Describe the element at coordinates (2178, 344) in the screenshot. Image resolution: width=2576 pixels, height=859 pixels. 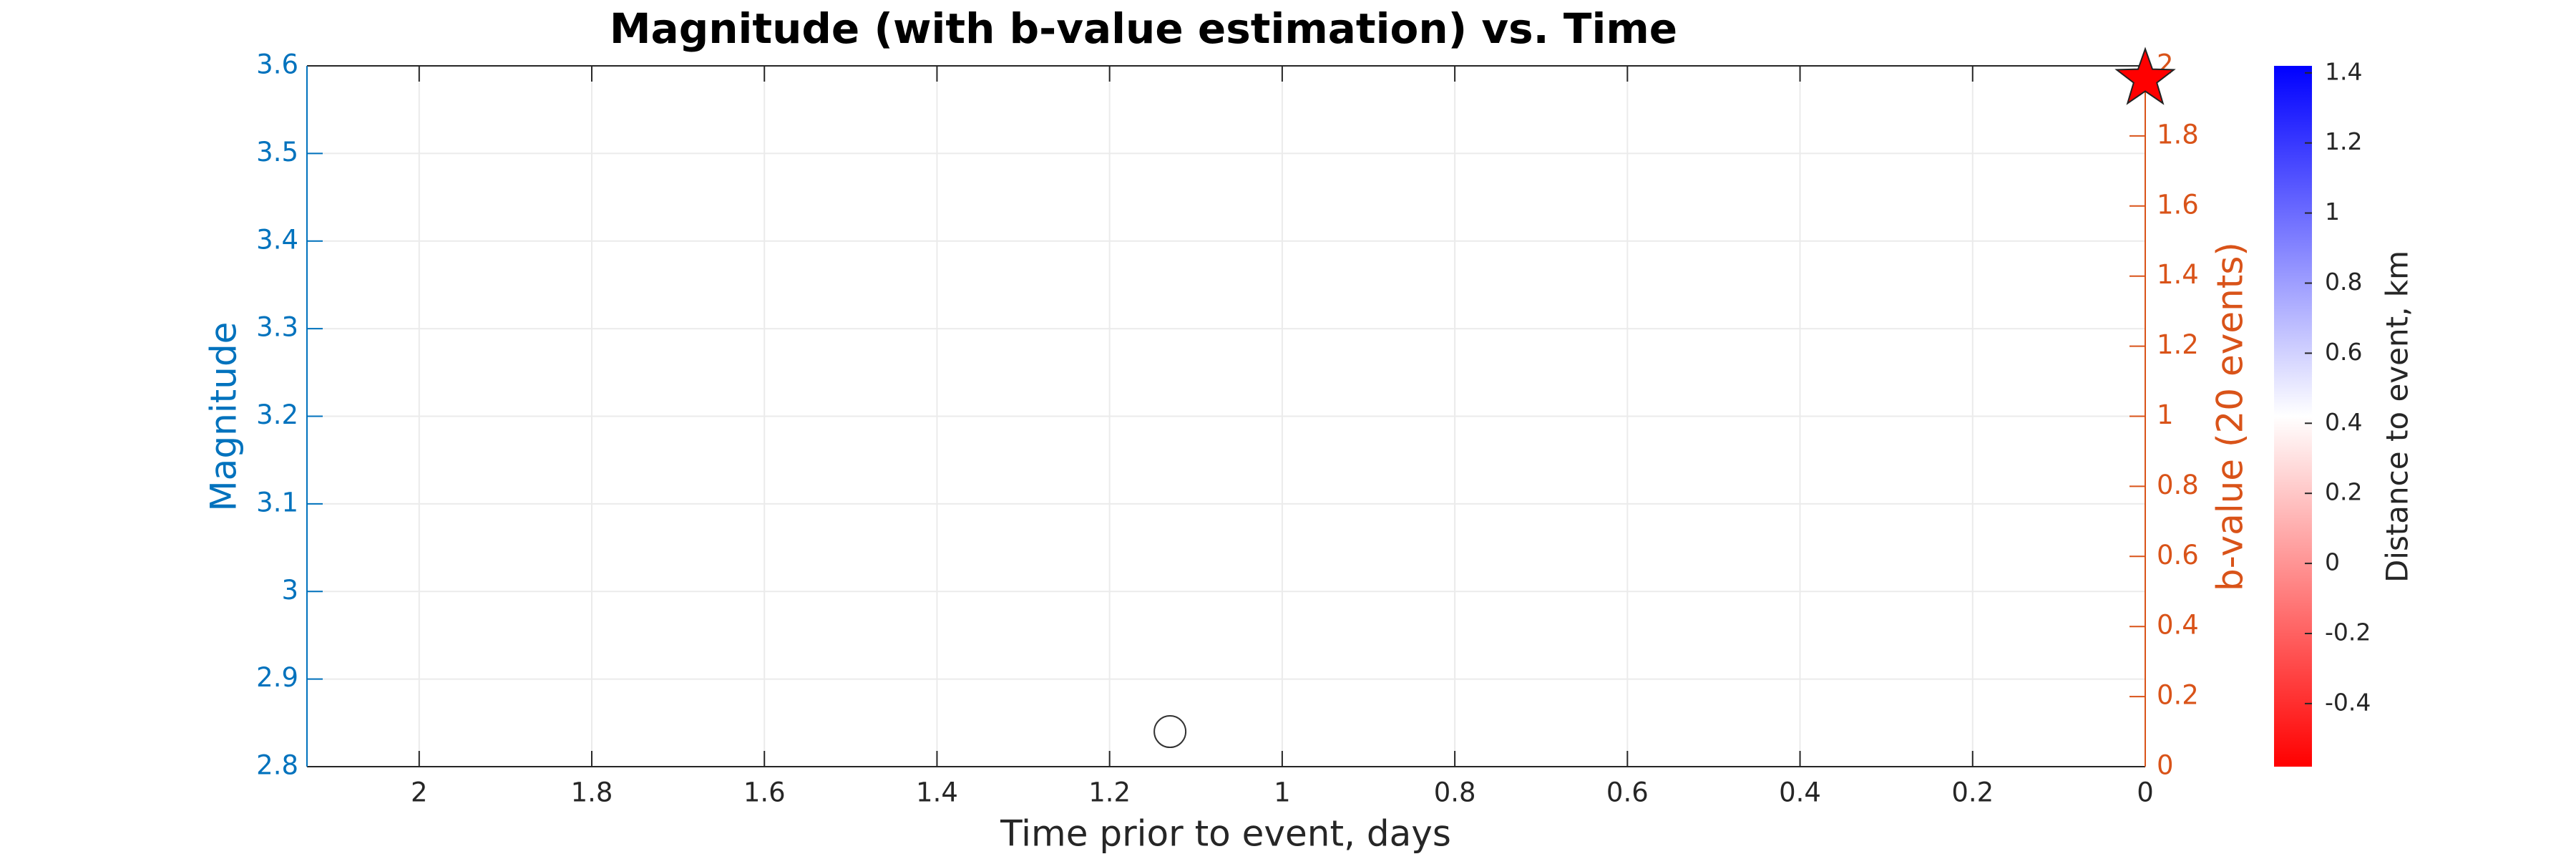
I see `y2-tick-label: 1.2` at that location.